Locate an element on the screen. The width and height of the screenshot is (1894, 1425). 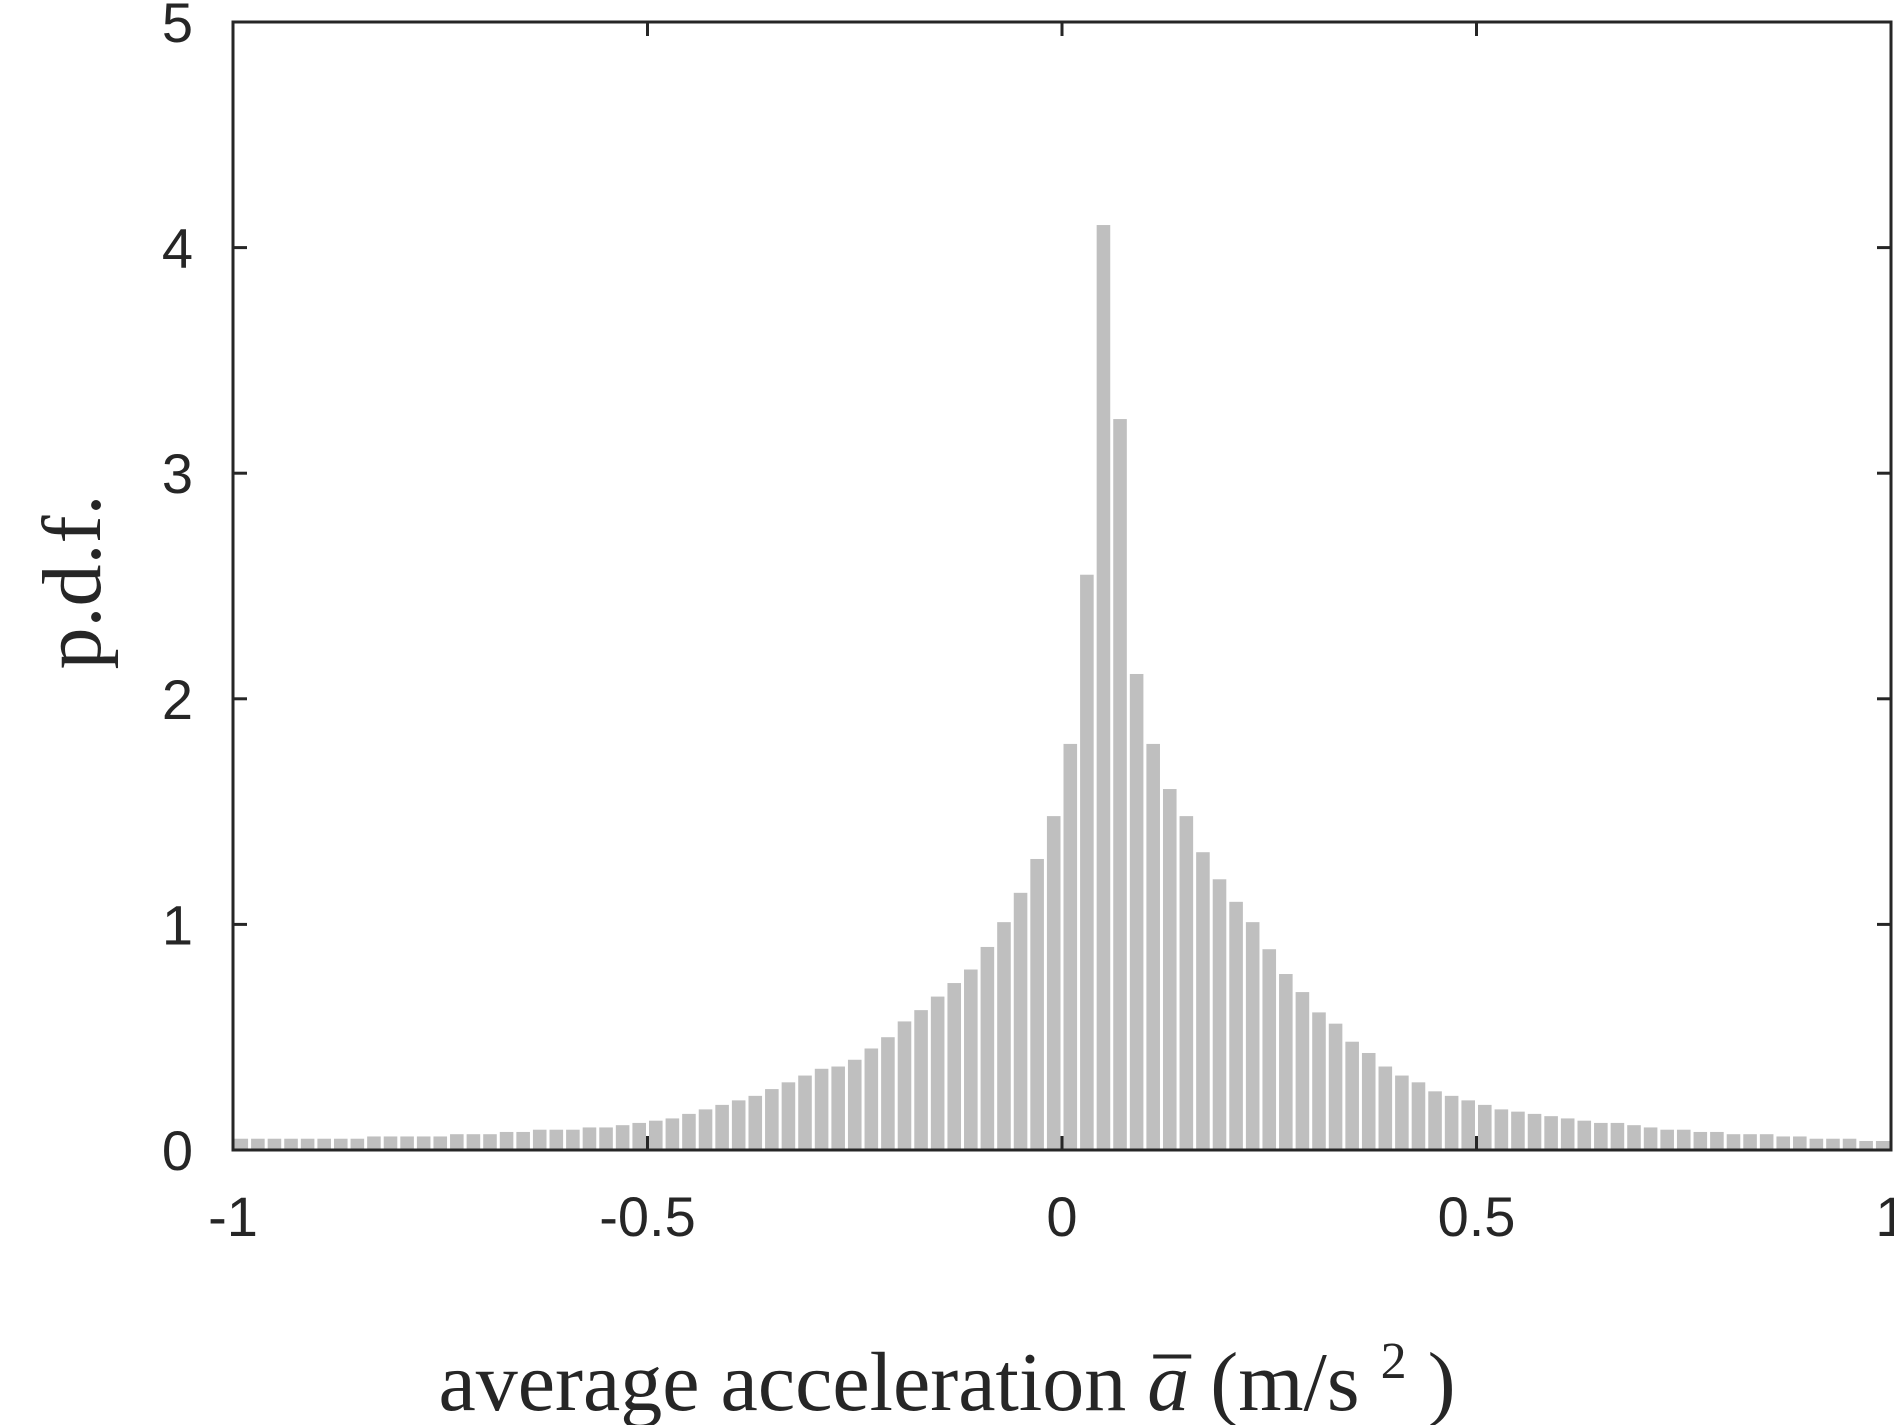
x-tick-label: 0 is located at coordinates (1061, 1216).